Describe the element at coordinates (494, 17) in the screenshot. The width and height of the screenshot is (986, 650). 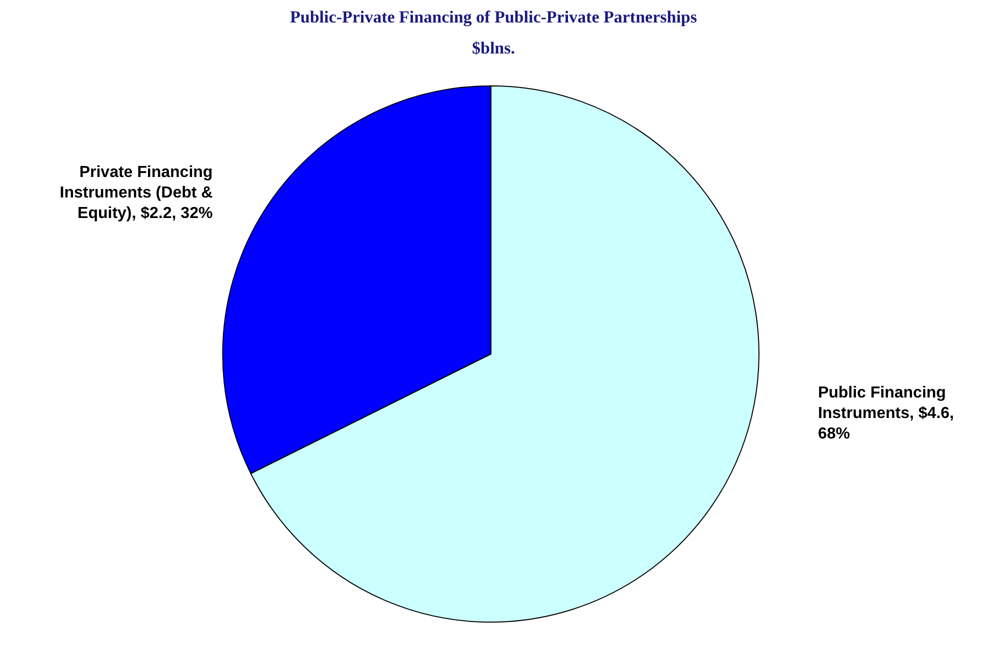
I see `chart-title: Public-Private Financing of Public-Private Partnerships` at that location.